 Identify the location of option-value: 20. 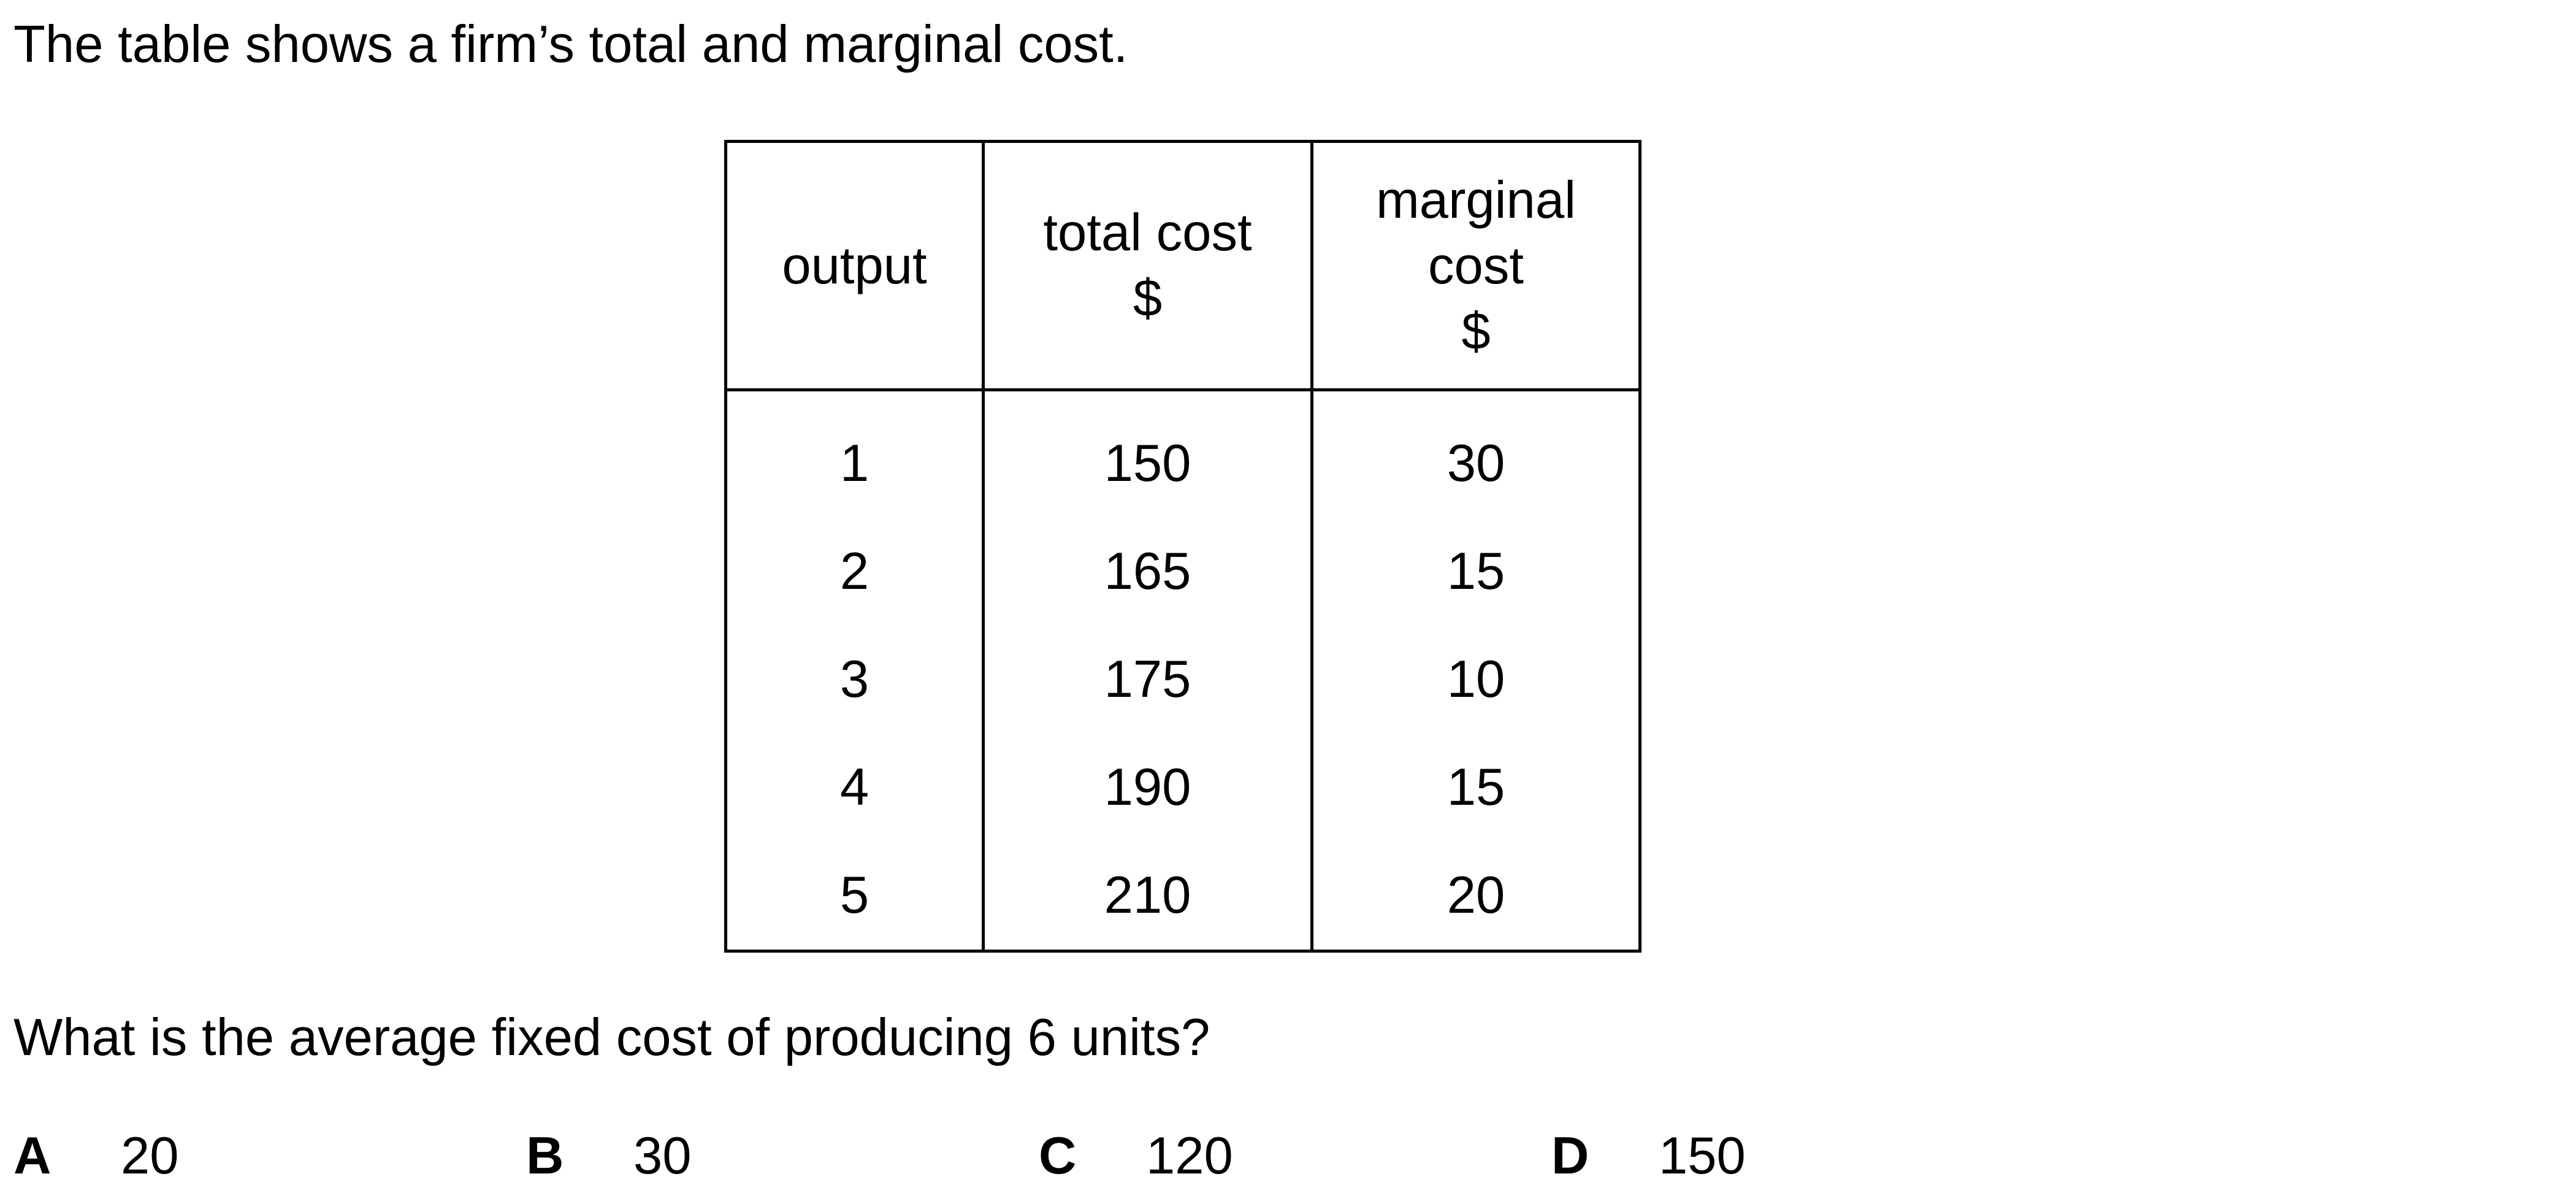
(150, 1156).